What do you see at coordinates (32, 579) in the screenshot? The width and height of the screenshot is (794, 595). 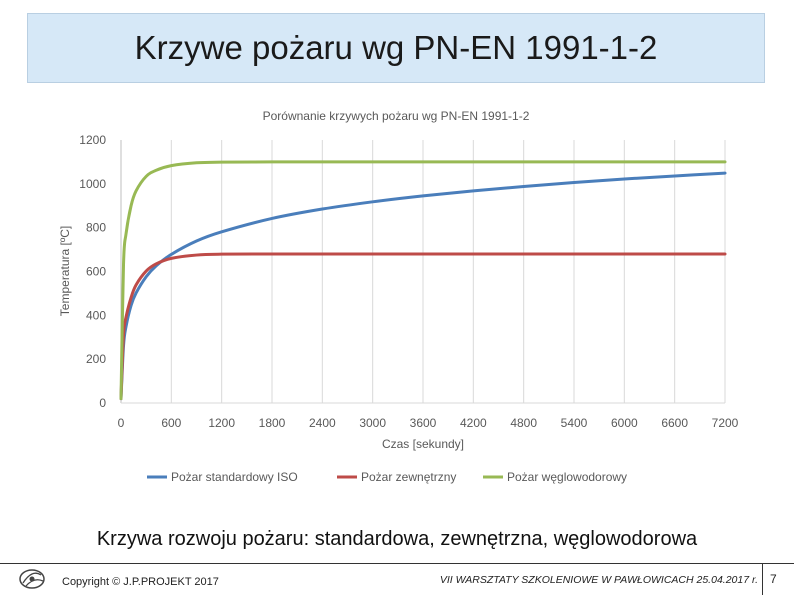 I see `company-logo-icon` at bounding box center [32, 579].